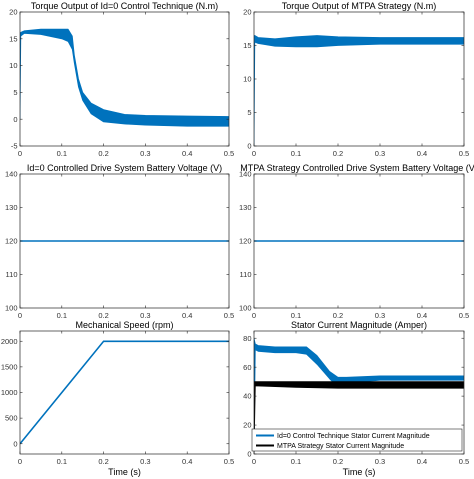 The width and height of the screenshot is (474, 479). I want to click on y-tick-label: 40, so click(247, 396).